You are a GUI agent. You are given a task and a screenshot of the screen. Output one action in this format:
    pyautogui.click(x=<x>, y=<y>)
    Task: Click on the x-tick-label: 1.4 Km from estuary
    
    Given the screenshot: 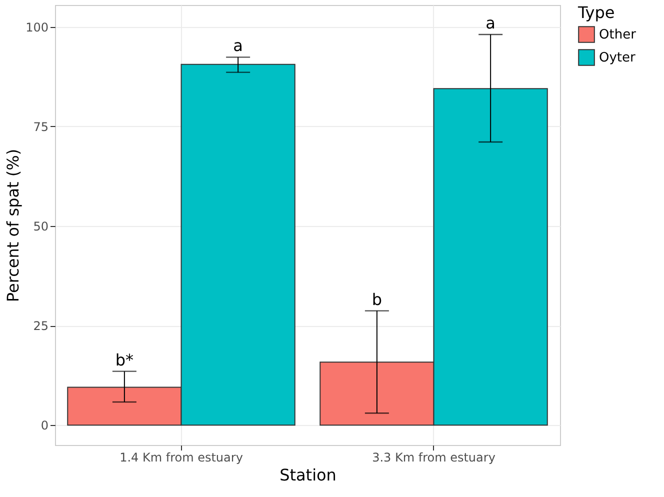 What is the action you would take?
    pyautogui.click(x=181, y=457)
    